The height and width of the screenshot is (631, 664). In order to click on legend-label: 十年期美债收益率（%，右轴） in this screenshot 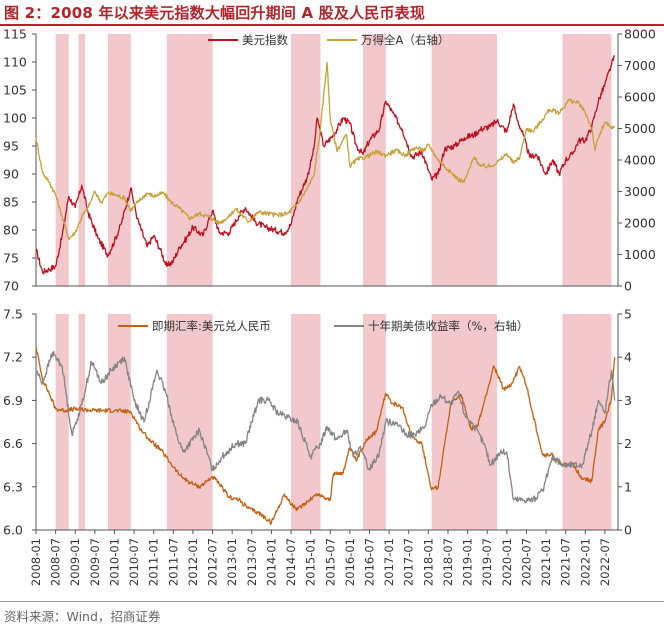, I will do `click(448, 326)`.